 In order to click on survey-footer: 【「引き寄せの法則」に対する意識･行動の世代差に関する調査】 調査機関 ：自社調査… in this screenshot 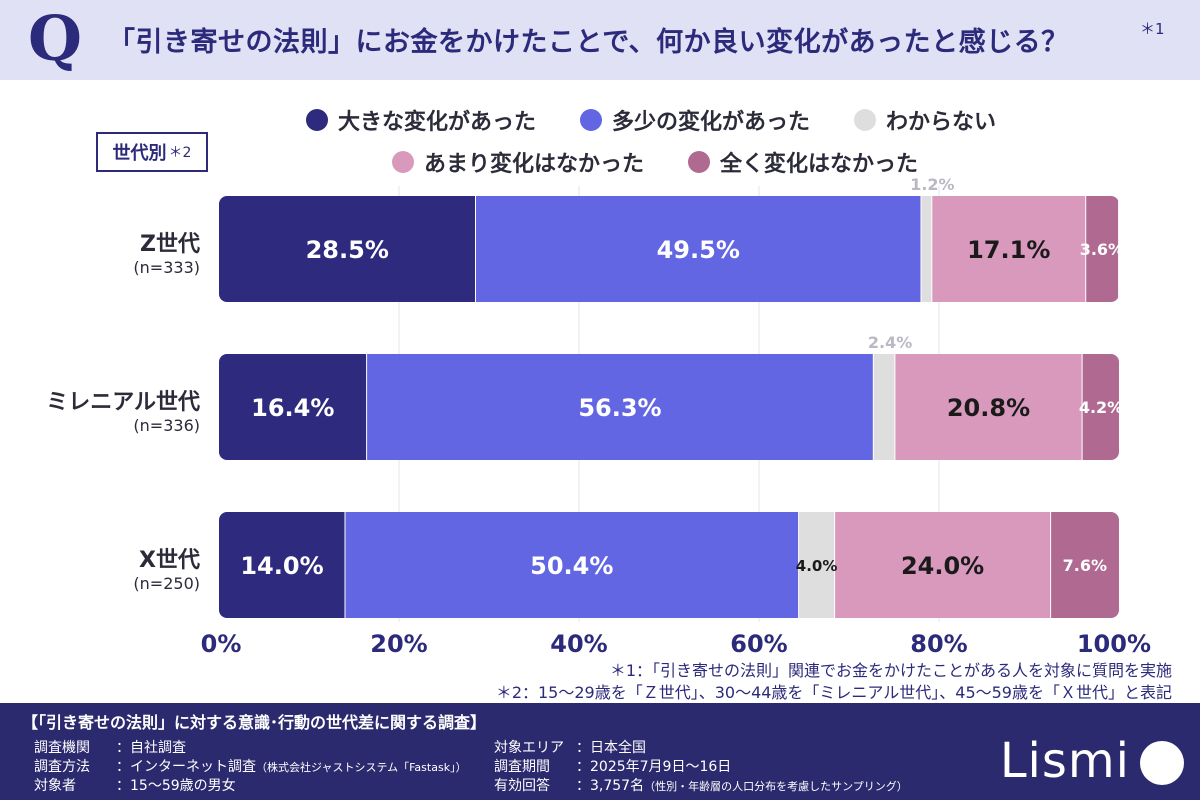, I will do `click(600, 751)`.